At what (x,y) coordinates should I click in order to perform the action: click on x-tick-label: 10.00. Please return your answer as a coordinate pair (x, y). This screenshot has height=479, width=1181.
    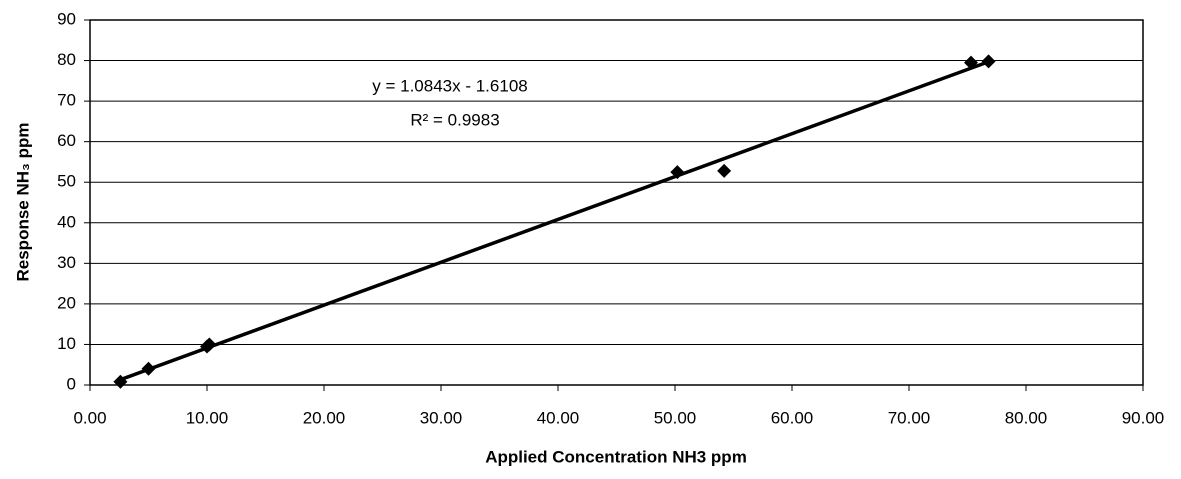
    Looking at the image, I should click on (207, 417).